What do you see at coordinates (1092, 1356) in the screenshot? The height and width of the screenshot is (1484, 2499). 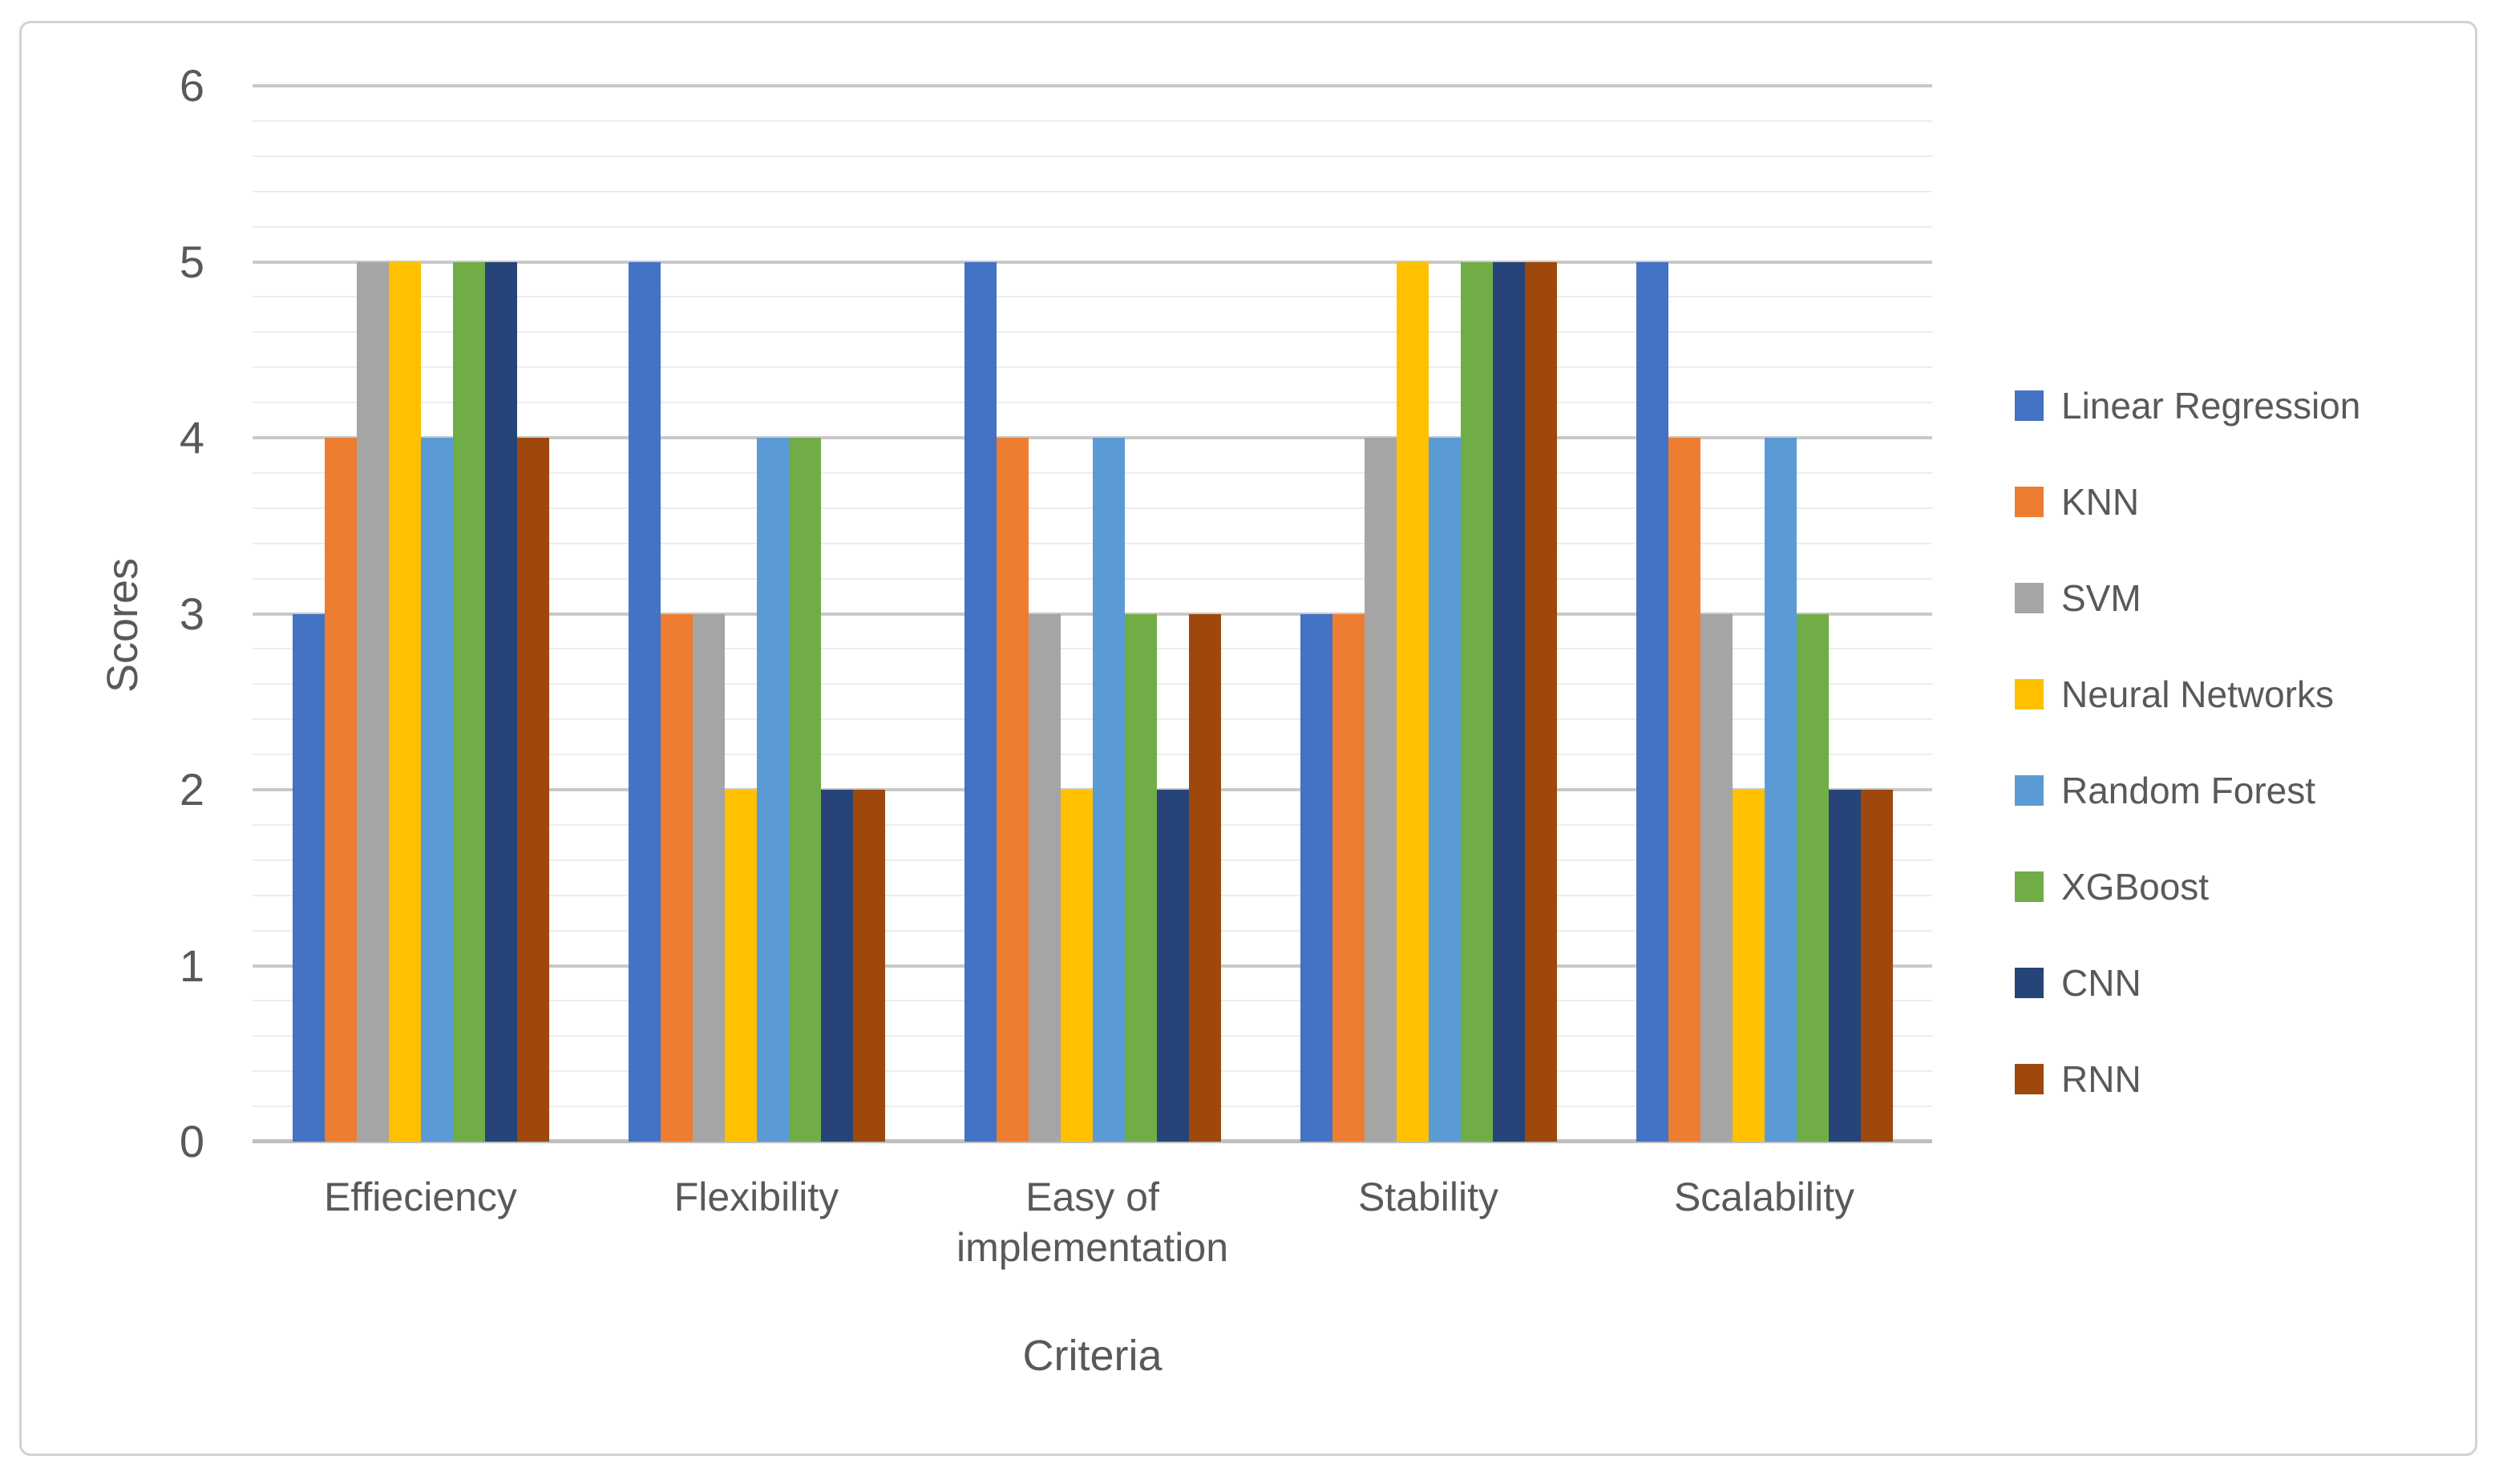 I see `x-axis-title: Criteria` at bounding box center [1092, 1356].